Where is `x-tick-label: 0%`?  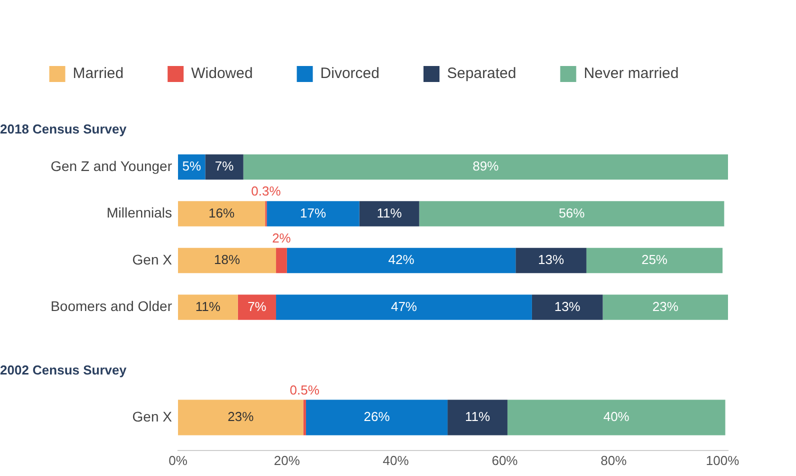 x-tick-label: 0% is located at coordinates (178, 460).